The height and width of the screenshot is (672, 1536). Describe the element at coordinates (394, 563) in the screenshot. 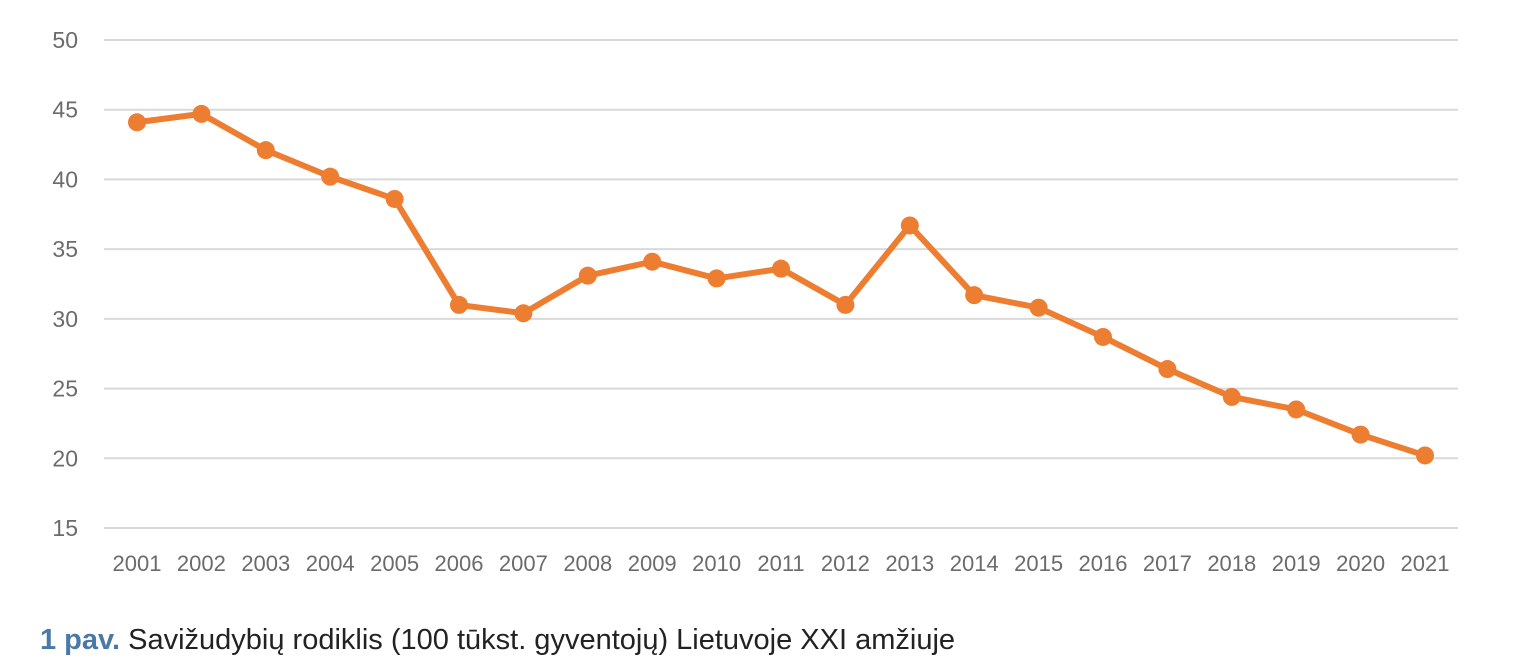

I see `x-tick-label: 2005` at that location.